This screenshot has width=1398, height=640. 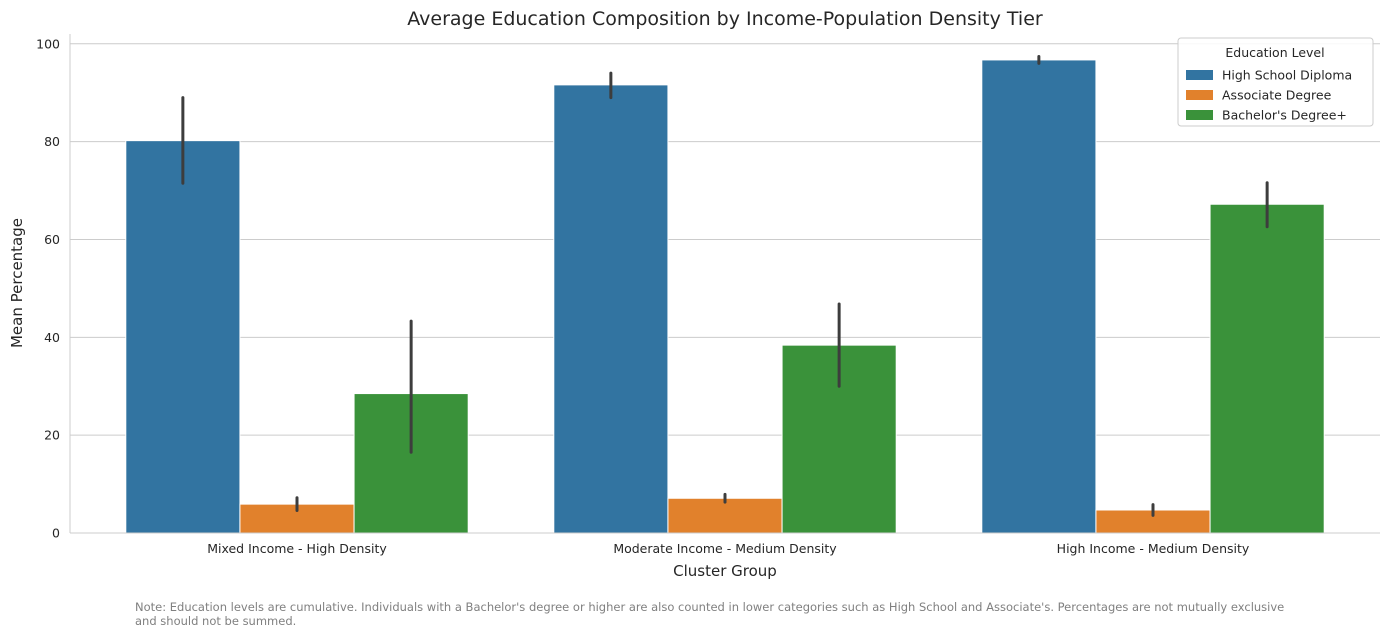 What do you see at coordinates (52, 239) in the screenshot?
I see `y-tick-label: 60` at bounding box center [52, 239].